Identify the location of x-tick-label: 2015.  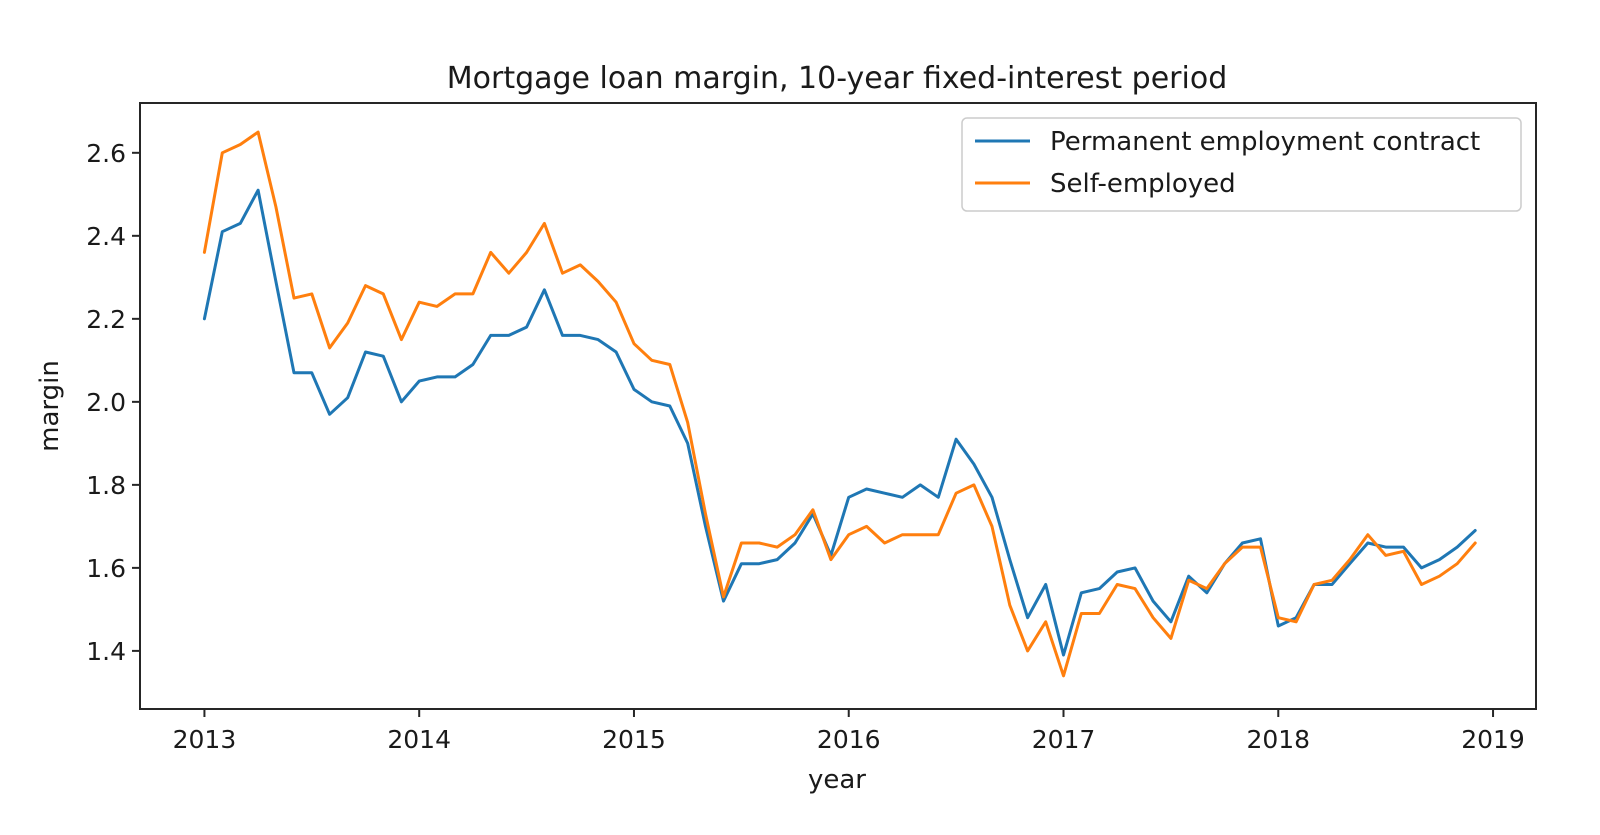
(634, 739).